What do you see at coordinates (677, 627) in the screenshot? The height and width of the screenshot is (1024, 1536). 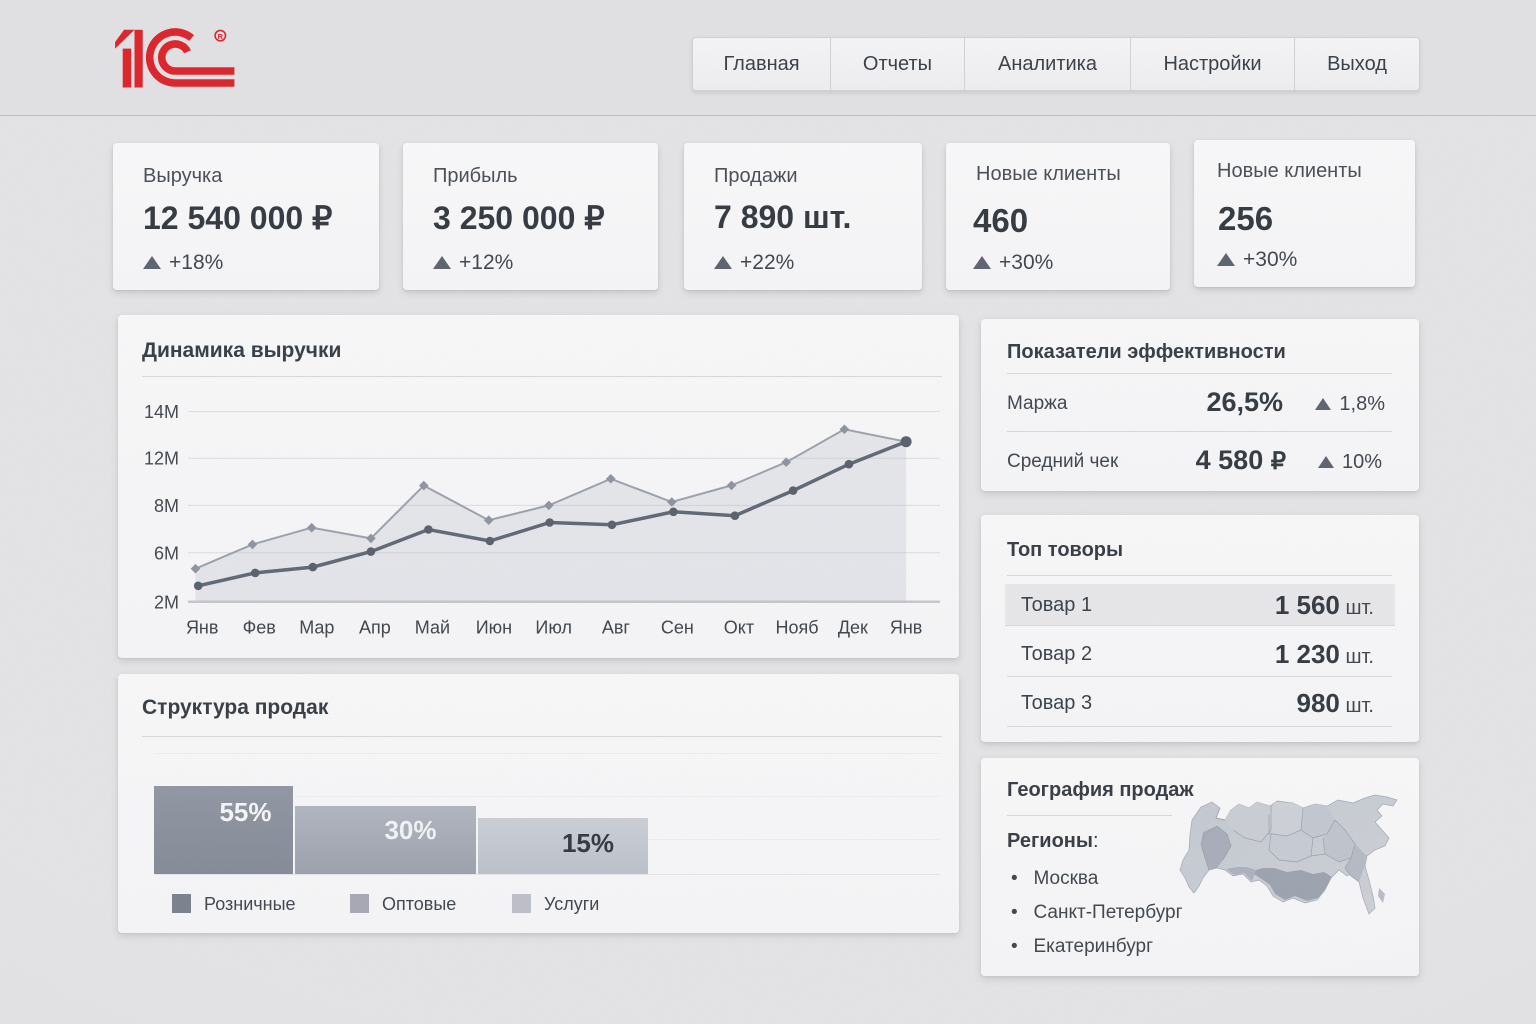 I see `svg-text: Сен` at bounding box center [677, 627].